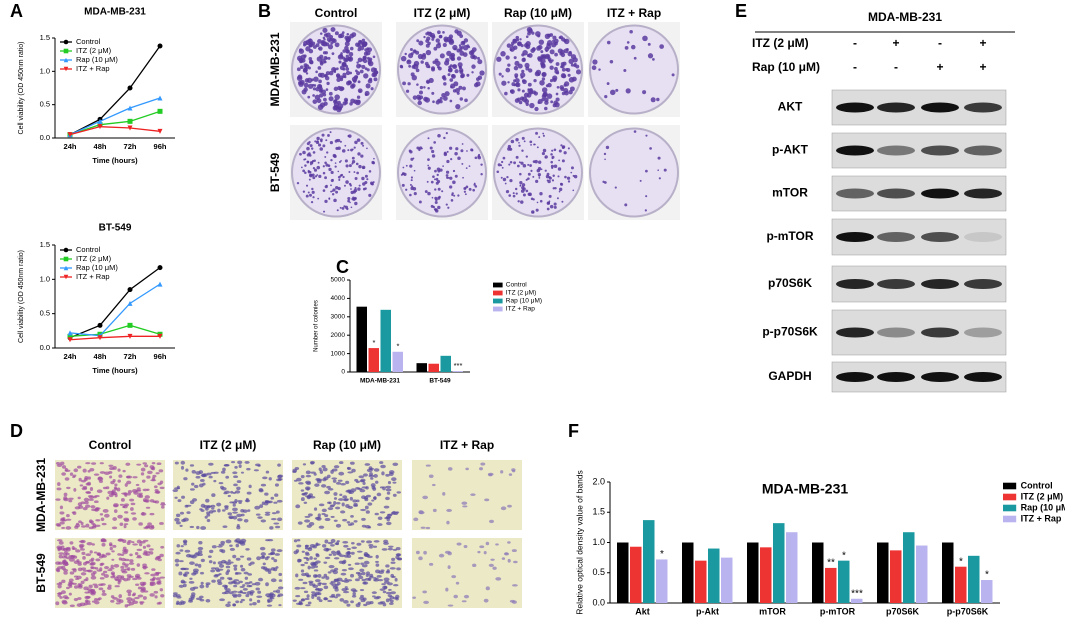 This screenshot has width=1065, height=620. I want to click on legend-swatch, so click(498, 309).